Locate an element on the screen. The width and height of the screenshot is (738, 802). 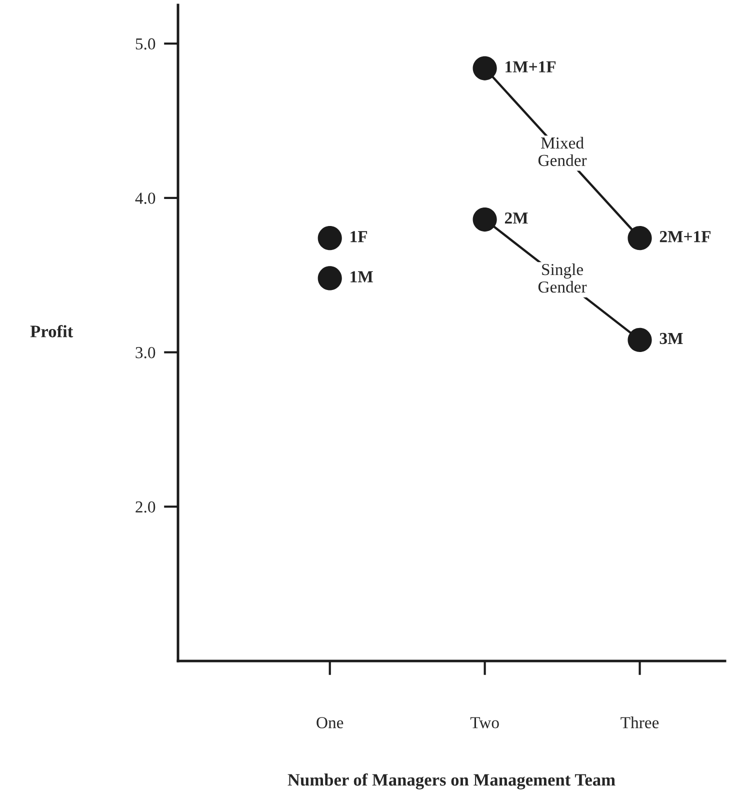
y-tick-label: 3.0 is located at coordinates (146, 352).